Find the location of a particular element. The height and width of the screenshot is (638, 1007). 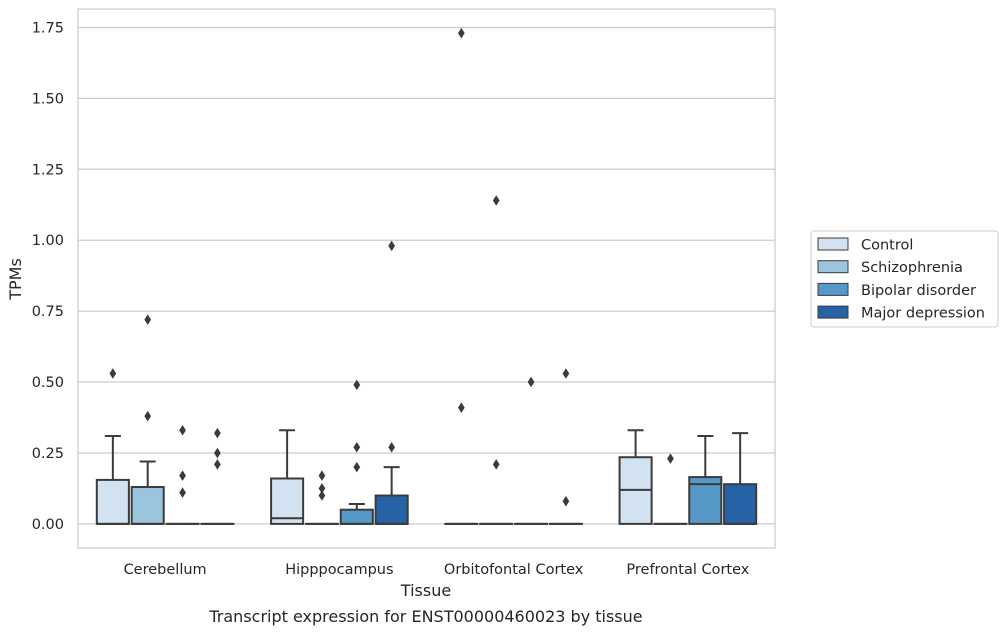

legend-label: Schizophrenia is located at coordinates (912, 268).